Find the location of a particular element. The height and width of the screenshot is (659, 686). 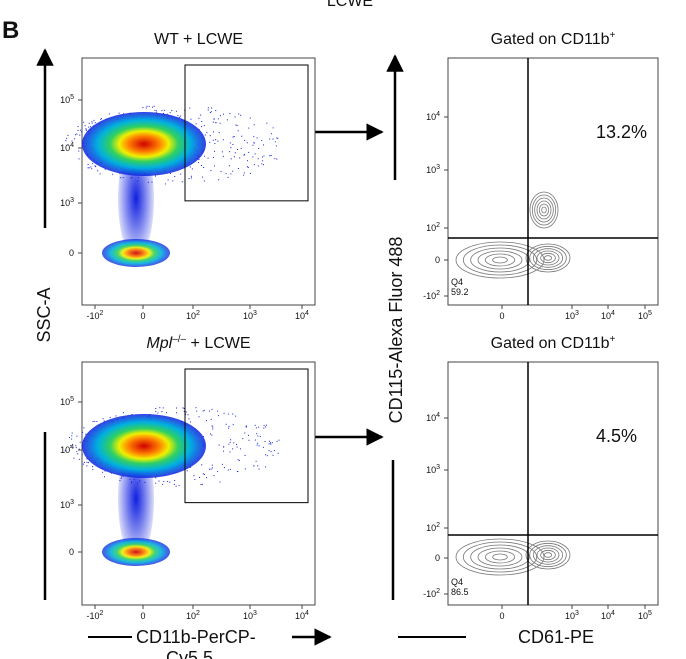

plot-title: Gated on CD11b+ is located at coordinates (553, 39).